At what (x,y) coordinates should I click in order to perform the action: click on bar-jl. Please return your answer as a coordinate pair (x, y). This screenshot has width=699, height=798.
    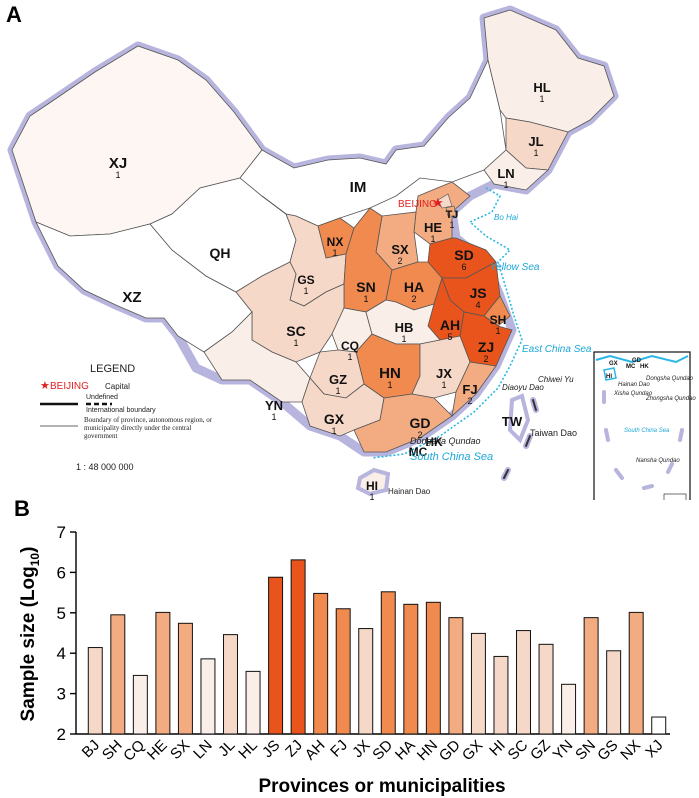
    Looking at the image, I should click on (230, 684).